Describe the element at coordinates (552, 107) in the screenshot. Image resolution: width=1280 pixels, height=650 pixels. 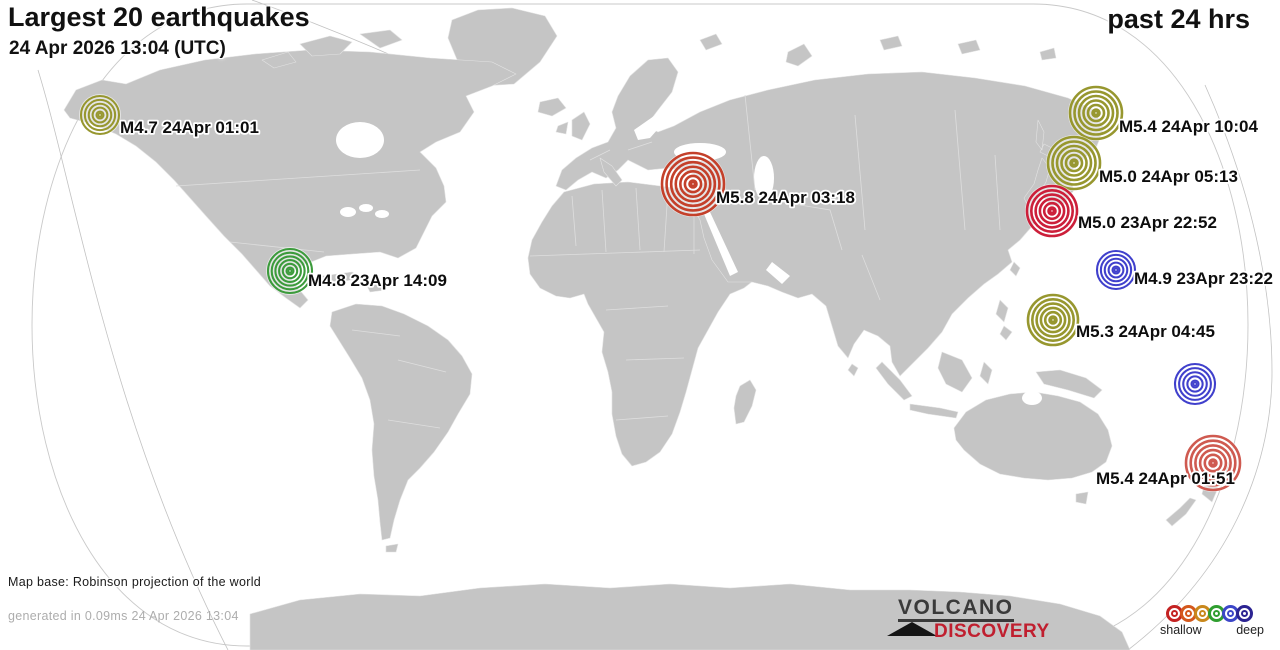
I see `land-iceland` at that location.